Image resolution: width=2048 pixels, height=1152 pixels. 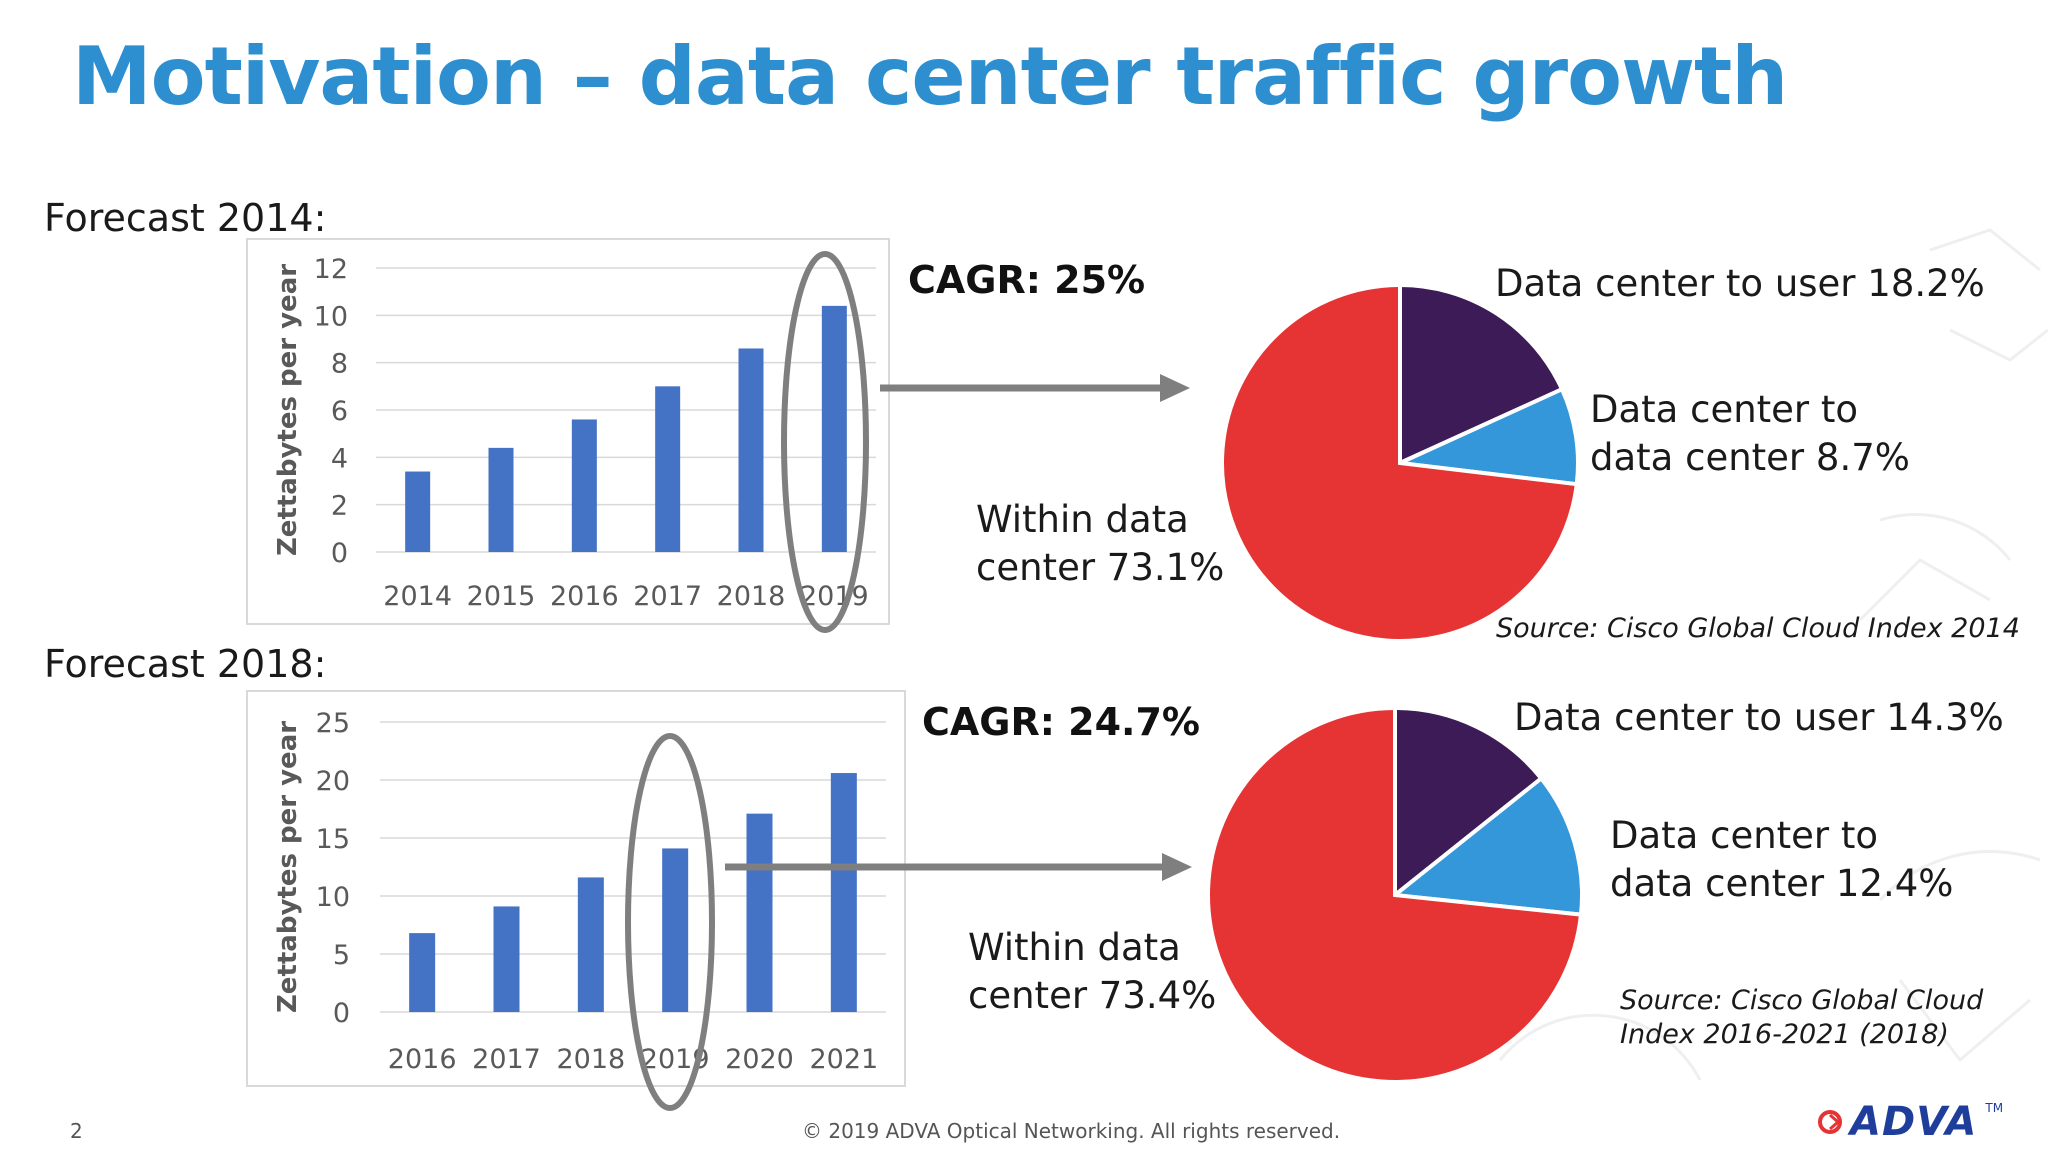 I want to click on page-number: 2, so click(x=76, y=1131).